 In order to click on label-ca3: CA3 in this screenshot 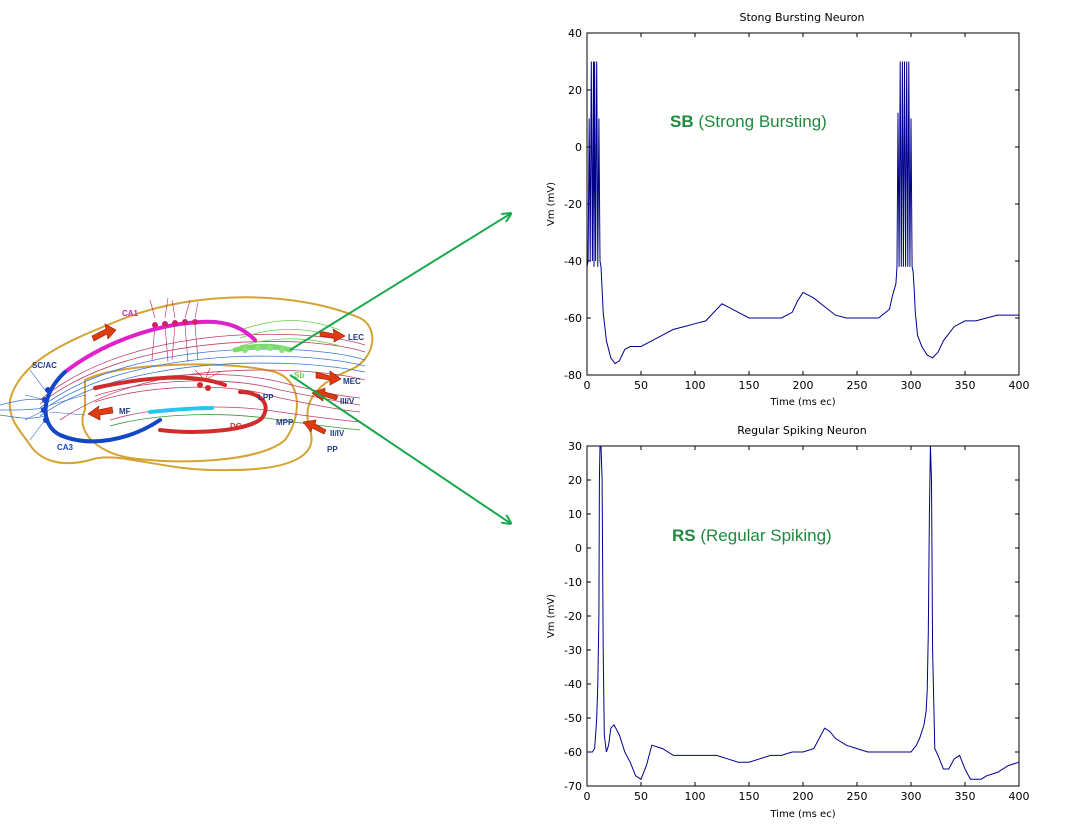, I will do `click(65, 447)`.